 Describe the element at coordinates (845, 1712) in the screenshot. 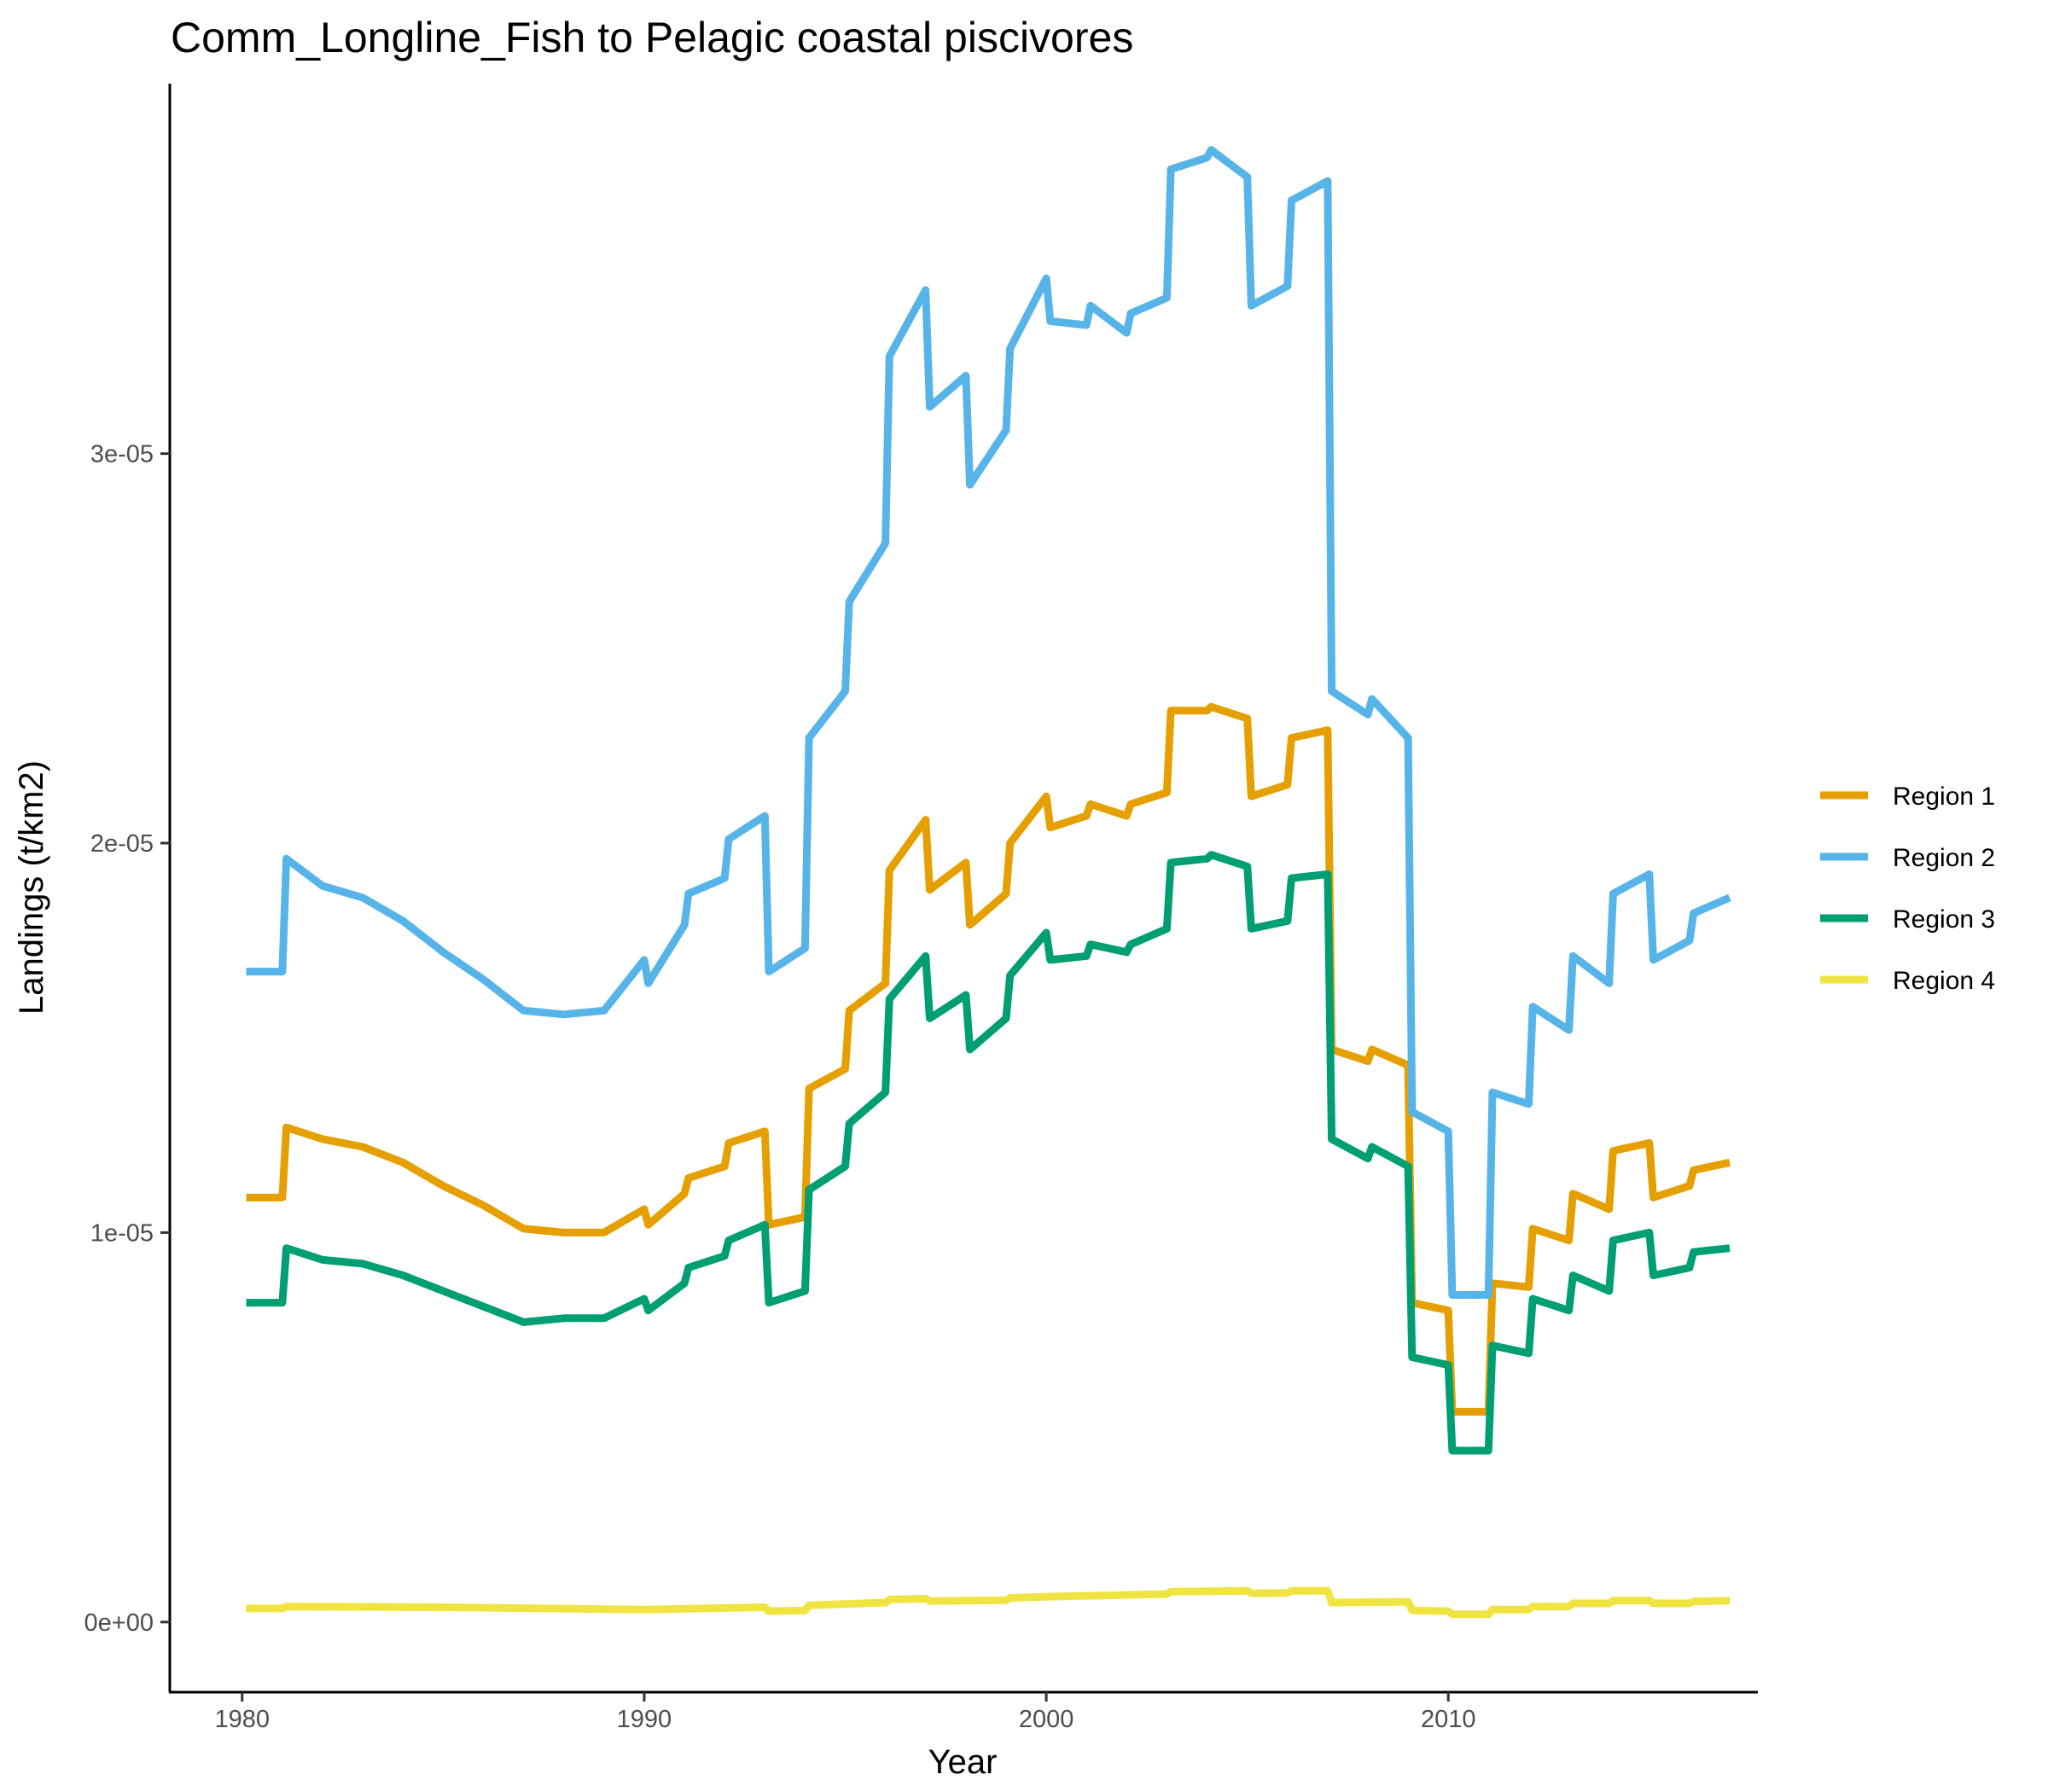

I see `x-axis-ticks: 1980 1990 2000 2010` at that location.